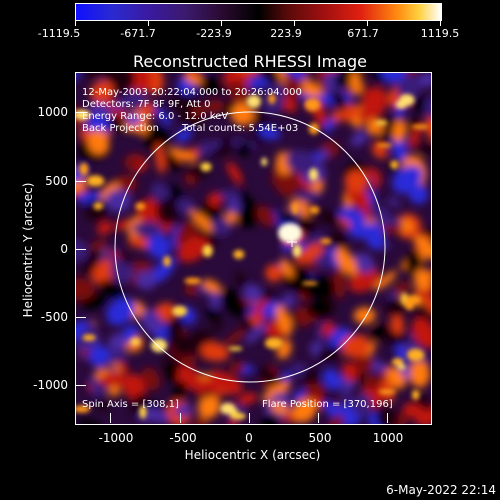 The height and width of the screenshot is (500, 500). What do you see at coordinates (155, 116) in the screenshot?
I see `energy-range-text: Energy Range: 6.0 - 12.0 keV` at bounding box center [155, 116].